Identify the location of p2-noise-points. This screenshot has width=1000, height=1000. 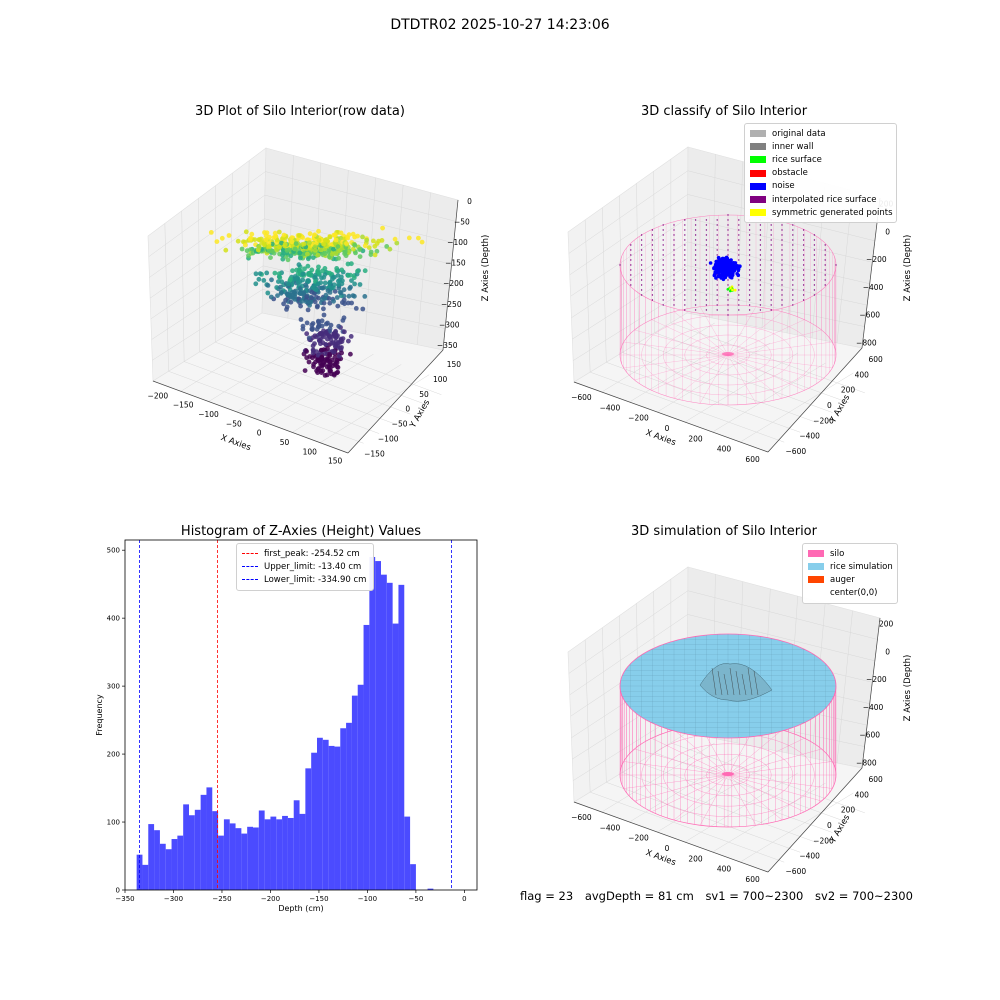
(725, 268).